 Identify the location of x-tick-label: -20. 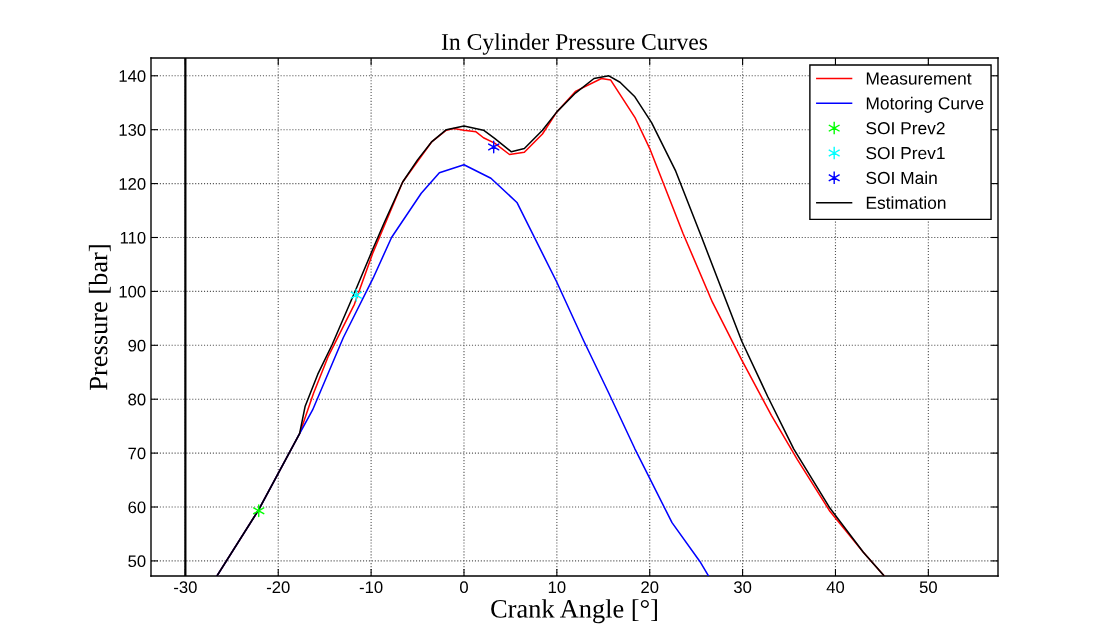
(278, 587).